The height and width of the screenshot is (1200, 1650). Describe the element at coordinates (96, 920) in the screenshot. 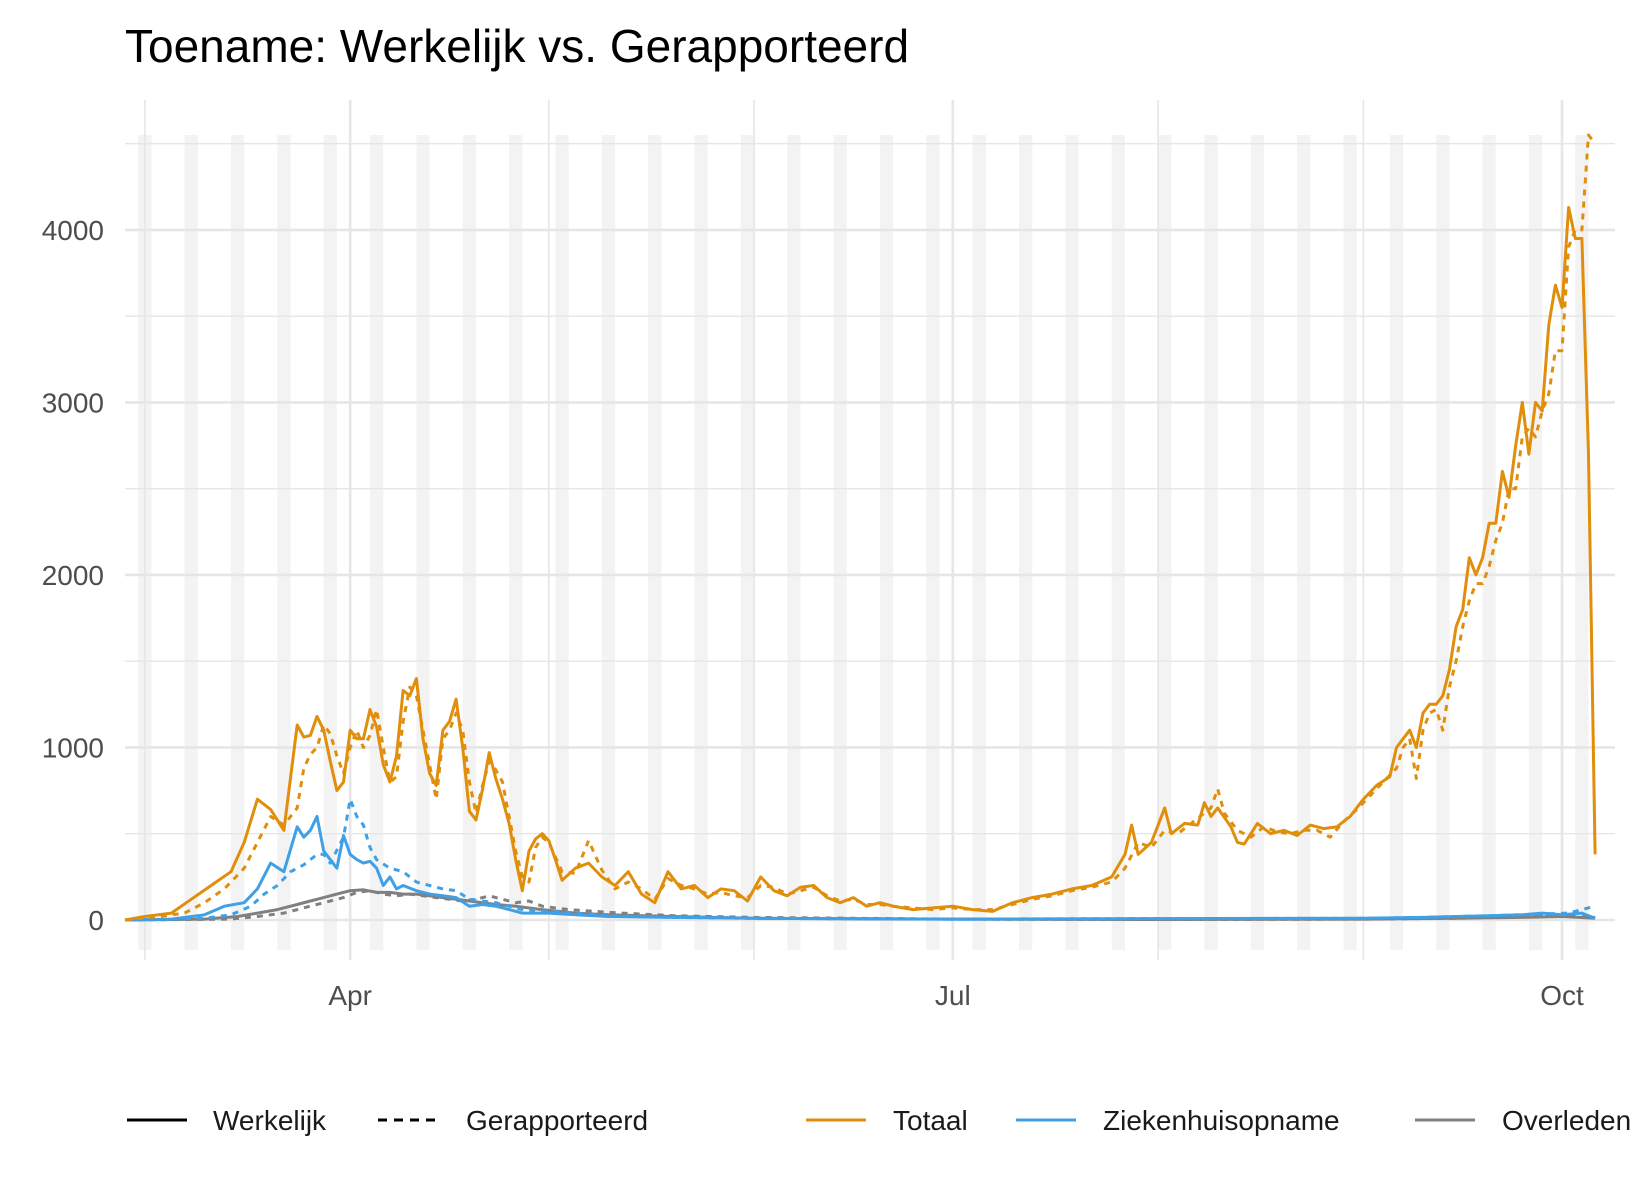

I see `y-tick-label-0: 0` at that location.